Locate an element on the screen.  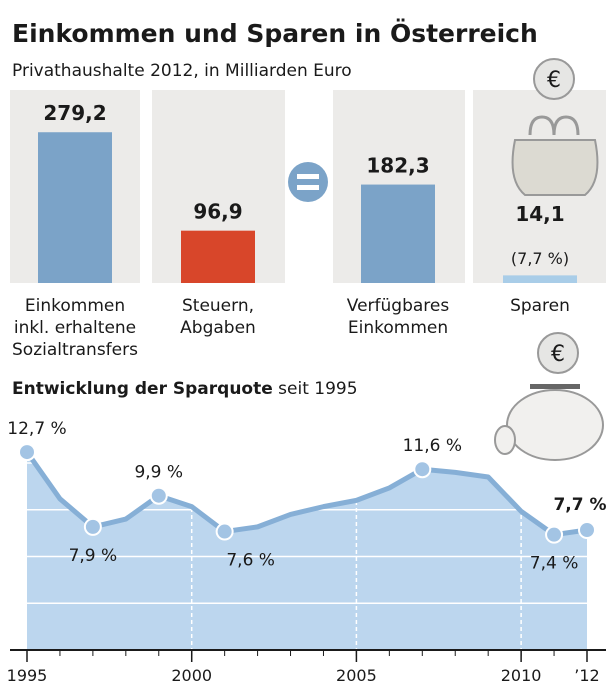
purse is located at coordinates (555, 167).